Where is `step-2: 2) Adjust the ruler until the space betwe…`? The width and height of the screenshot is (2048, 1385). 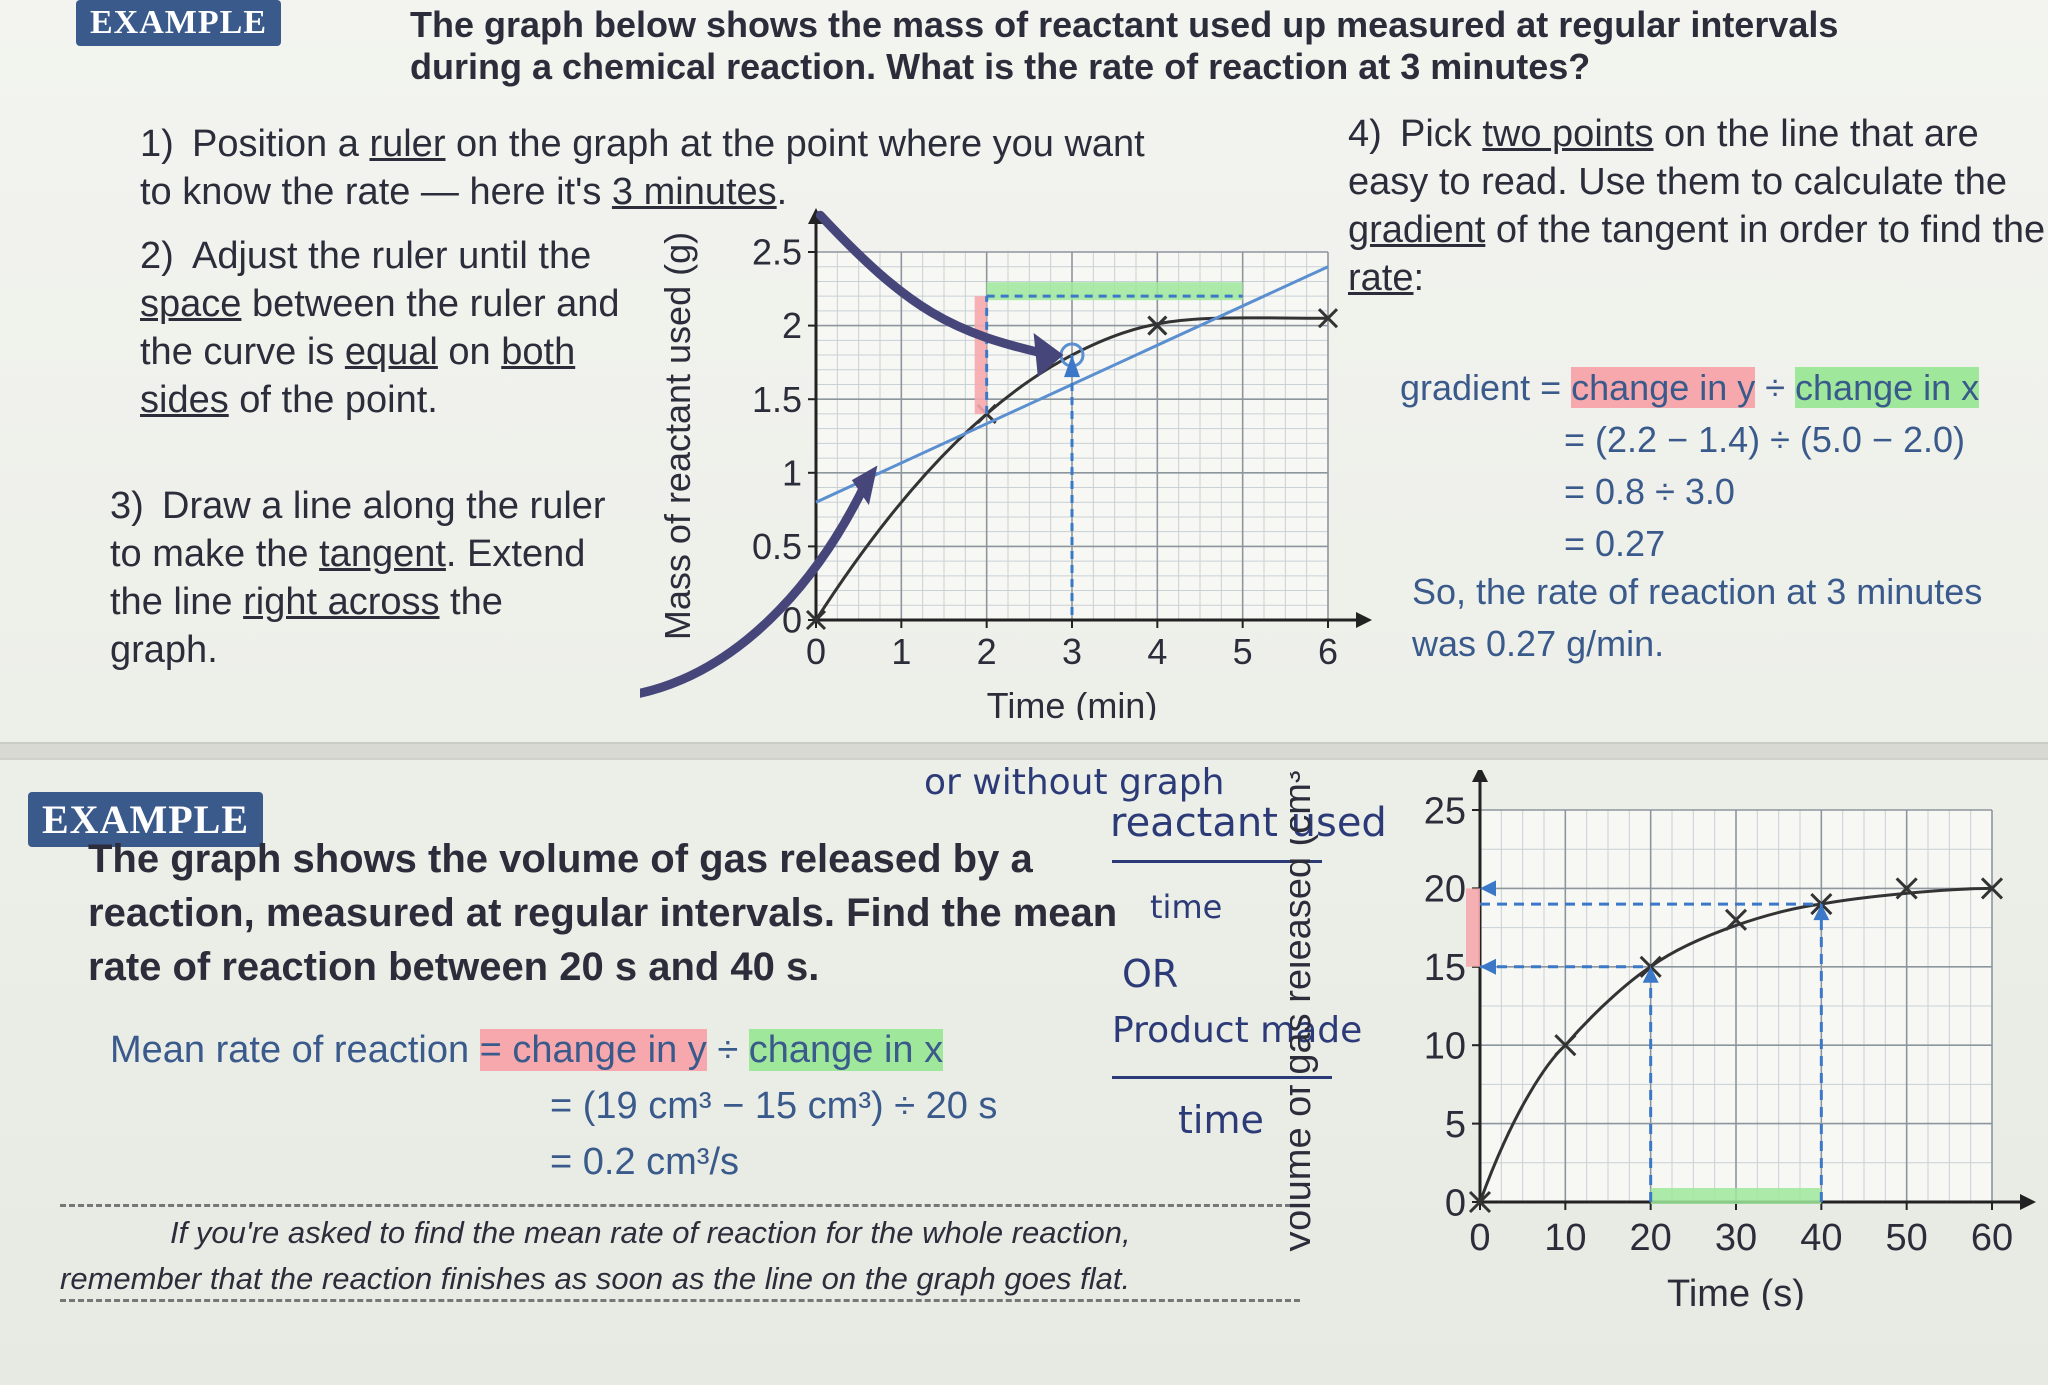 step-2: 2) Adjust the ruler until the space betwe… is located at coordinates (380, 328).